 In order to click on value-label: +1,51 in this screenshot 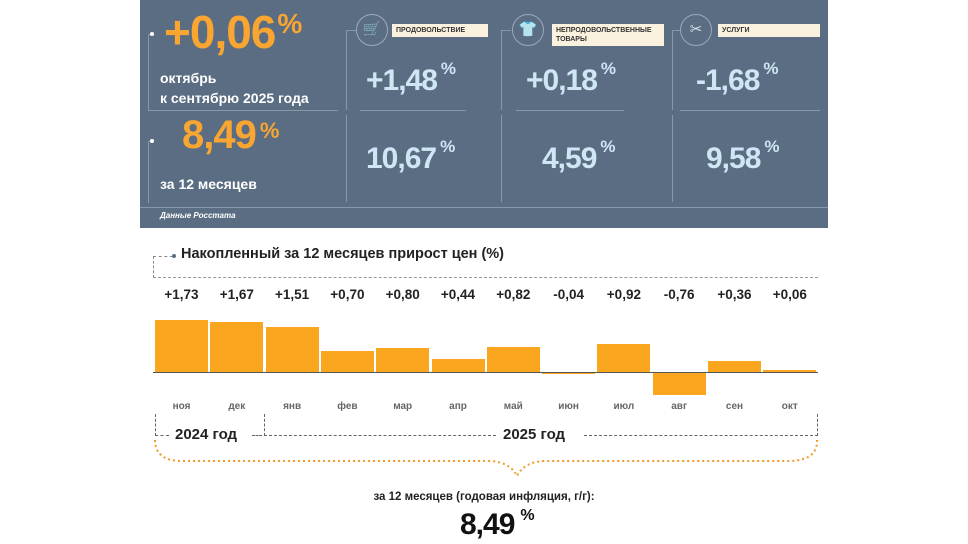, I will do `click(292, 294)`.